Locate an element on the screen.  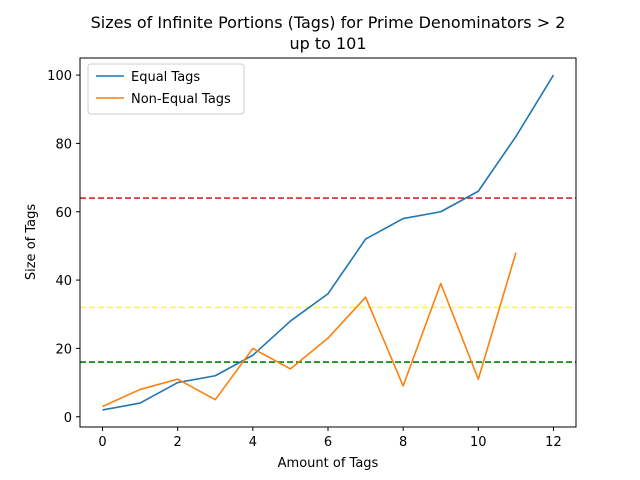
y-tick-label: 40 is located at coordinates (63, 281).